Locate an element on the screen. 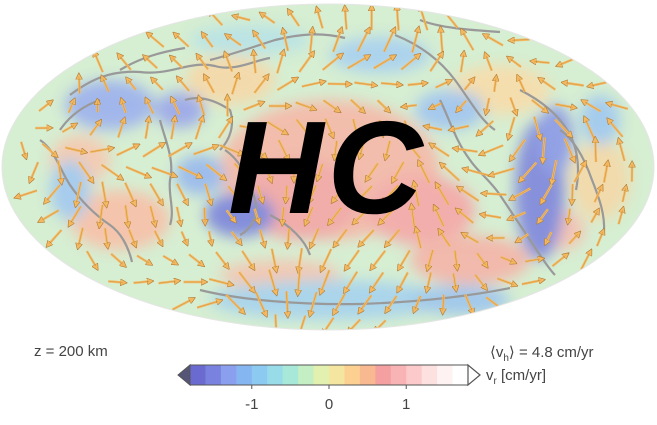  colorbar is located at coordinates (329, 376).